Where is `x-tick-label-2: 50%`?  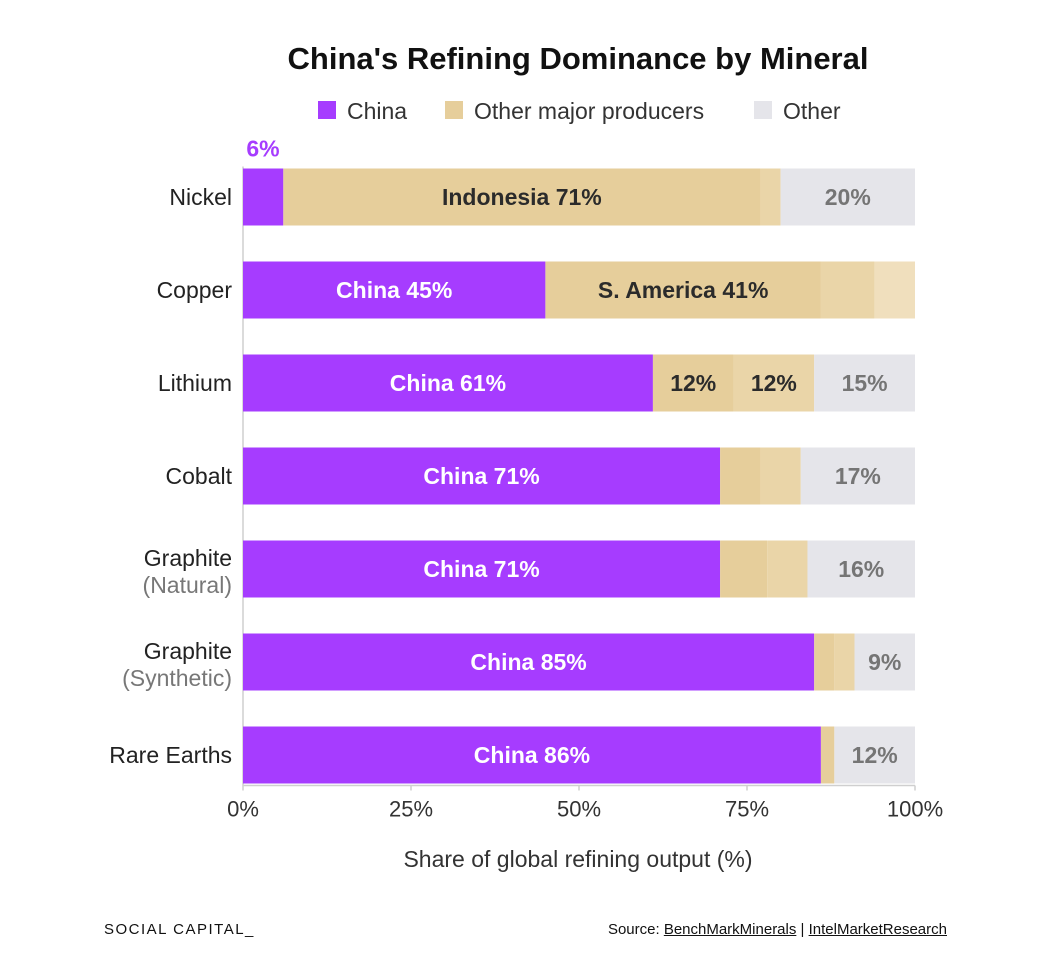
x-tick-label-2: 50% is located at coordinates (579, 809).